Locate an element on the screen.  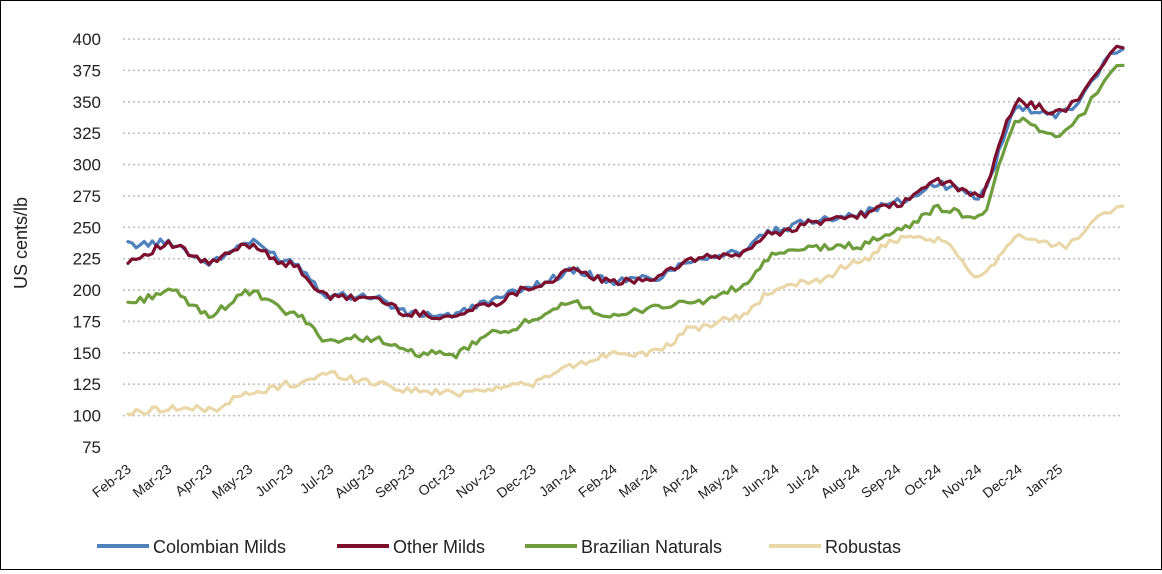
y-tick-label: 200 is located at coordinates (87, 290).